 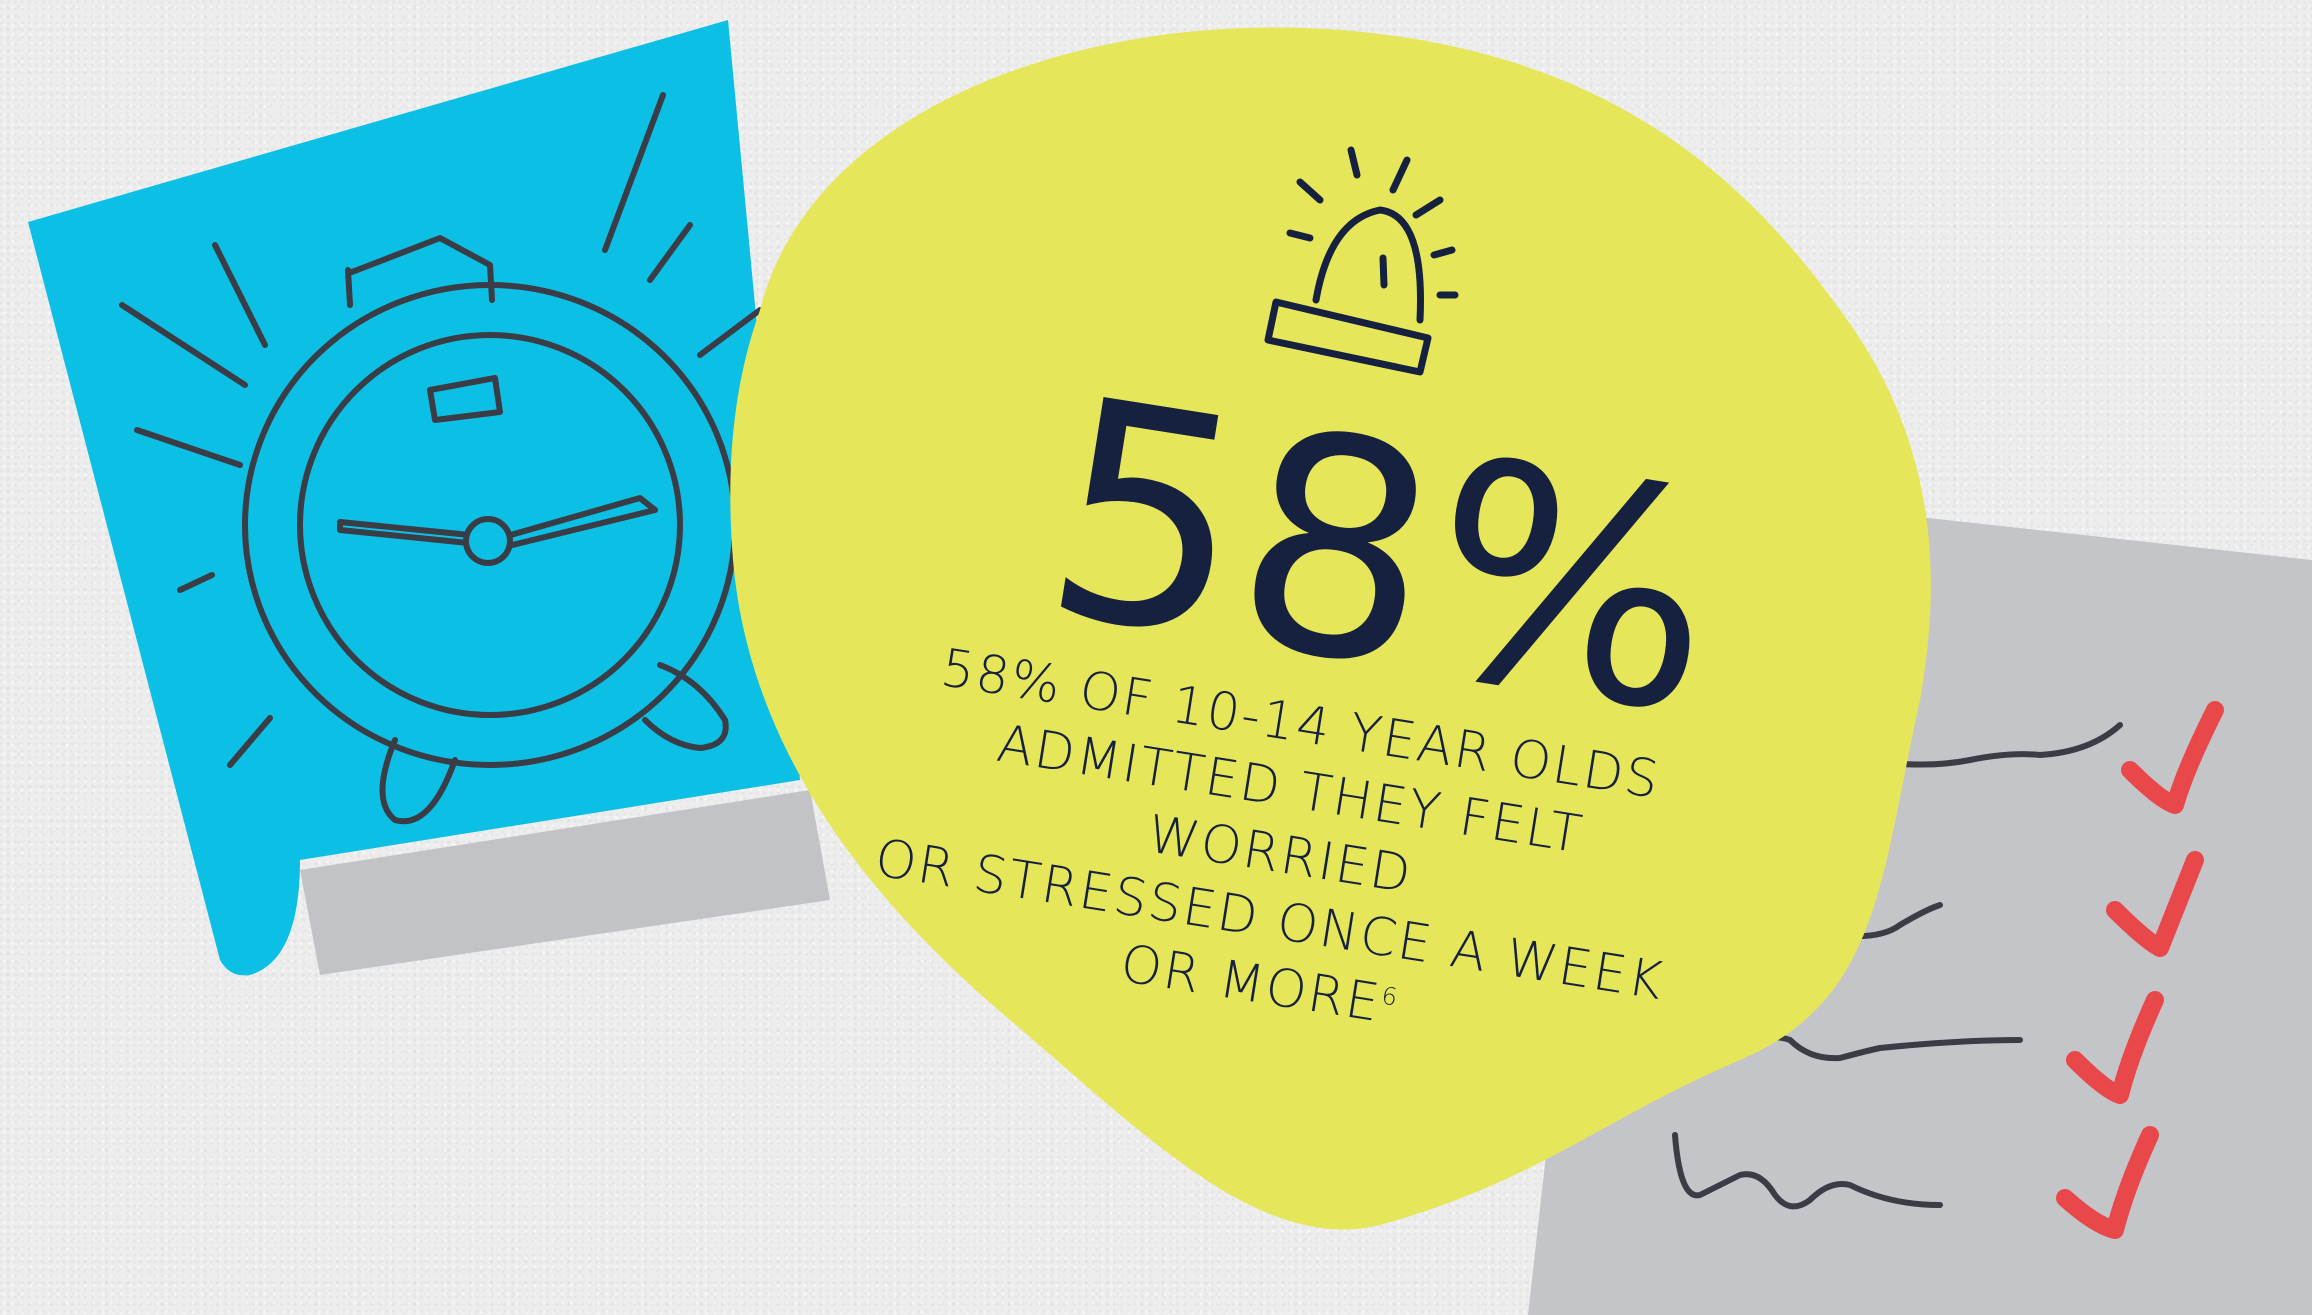 What do you see at coordinates (1390, 996) in the screenshot?
I see `footnote-marker: 6` at bounding box center [1390, 996].